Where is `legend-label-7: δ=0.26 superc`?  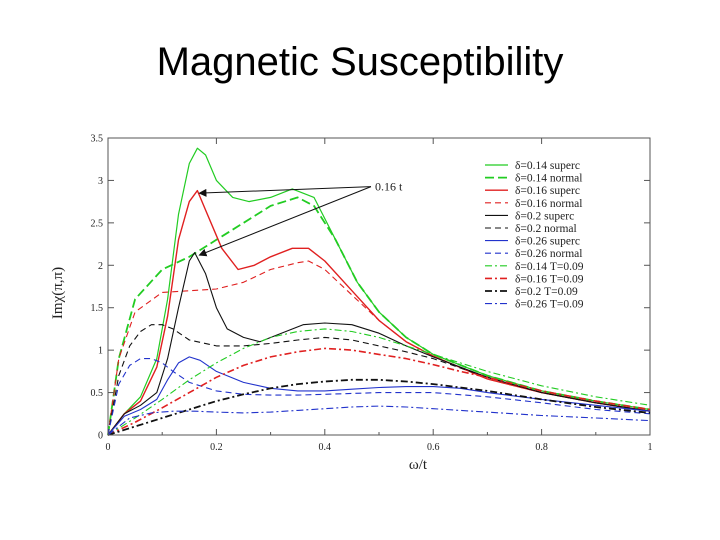
legend-label-7: δ=0.26 superc is located at coordinates (547, 242).